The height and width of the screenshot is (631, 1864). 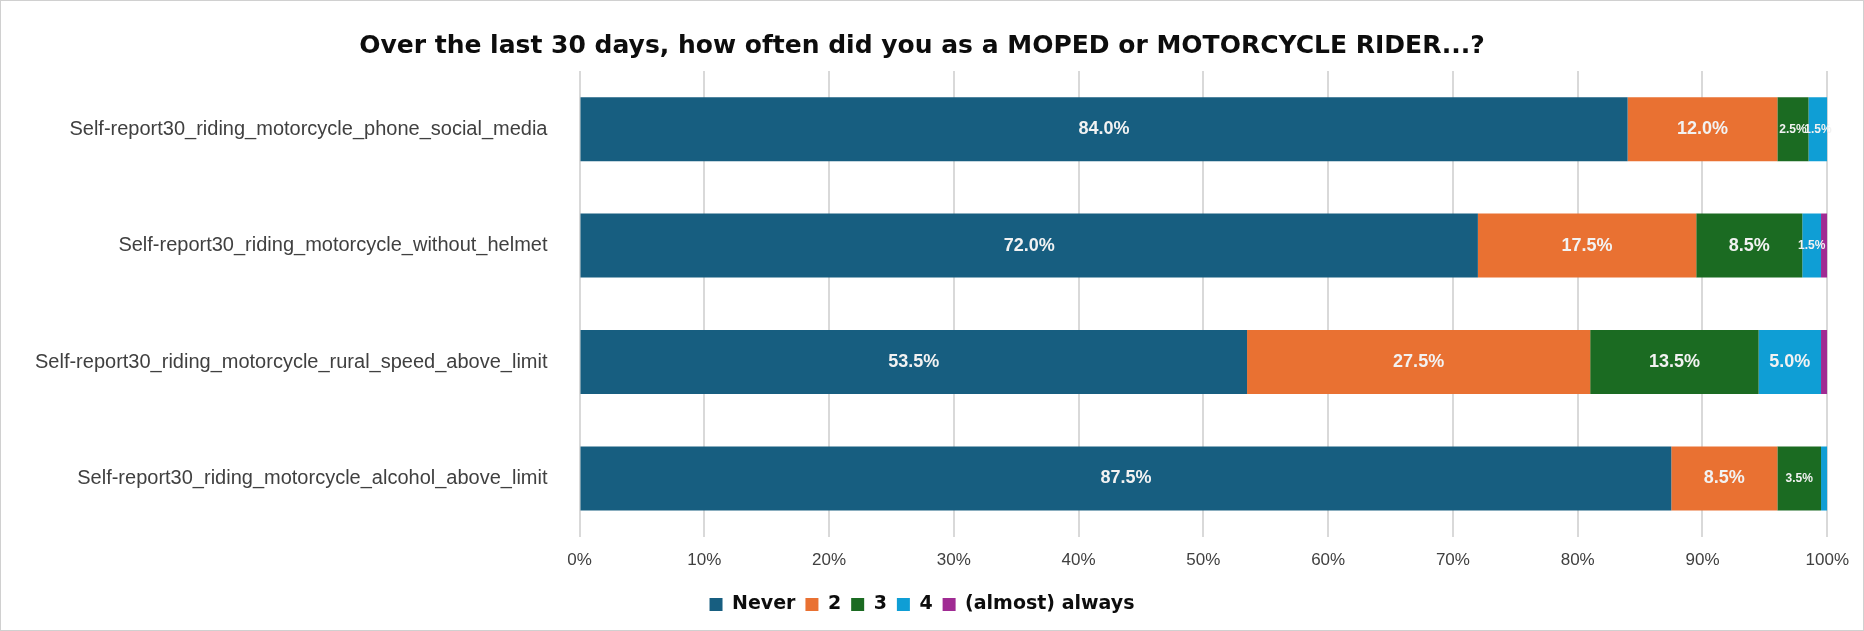 What do you see at coordinates (829, 560) in the screenshot?
I see `x-tick-label: 20%` at bounding box center [829, 560].